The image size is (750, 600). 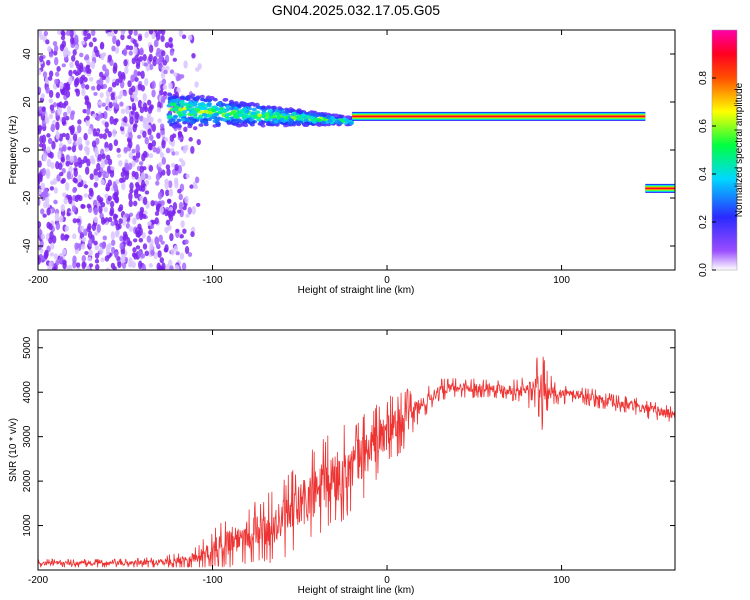 What do you see at coordinates (356, 590) in the screenshot?
I see `snr-xlabel: Height of straight line (km)` at bounding box center [356, 590].